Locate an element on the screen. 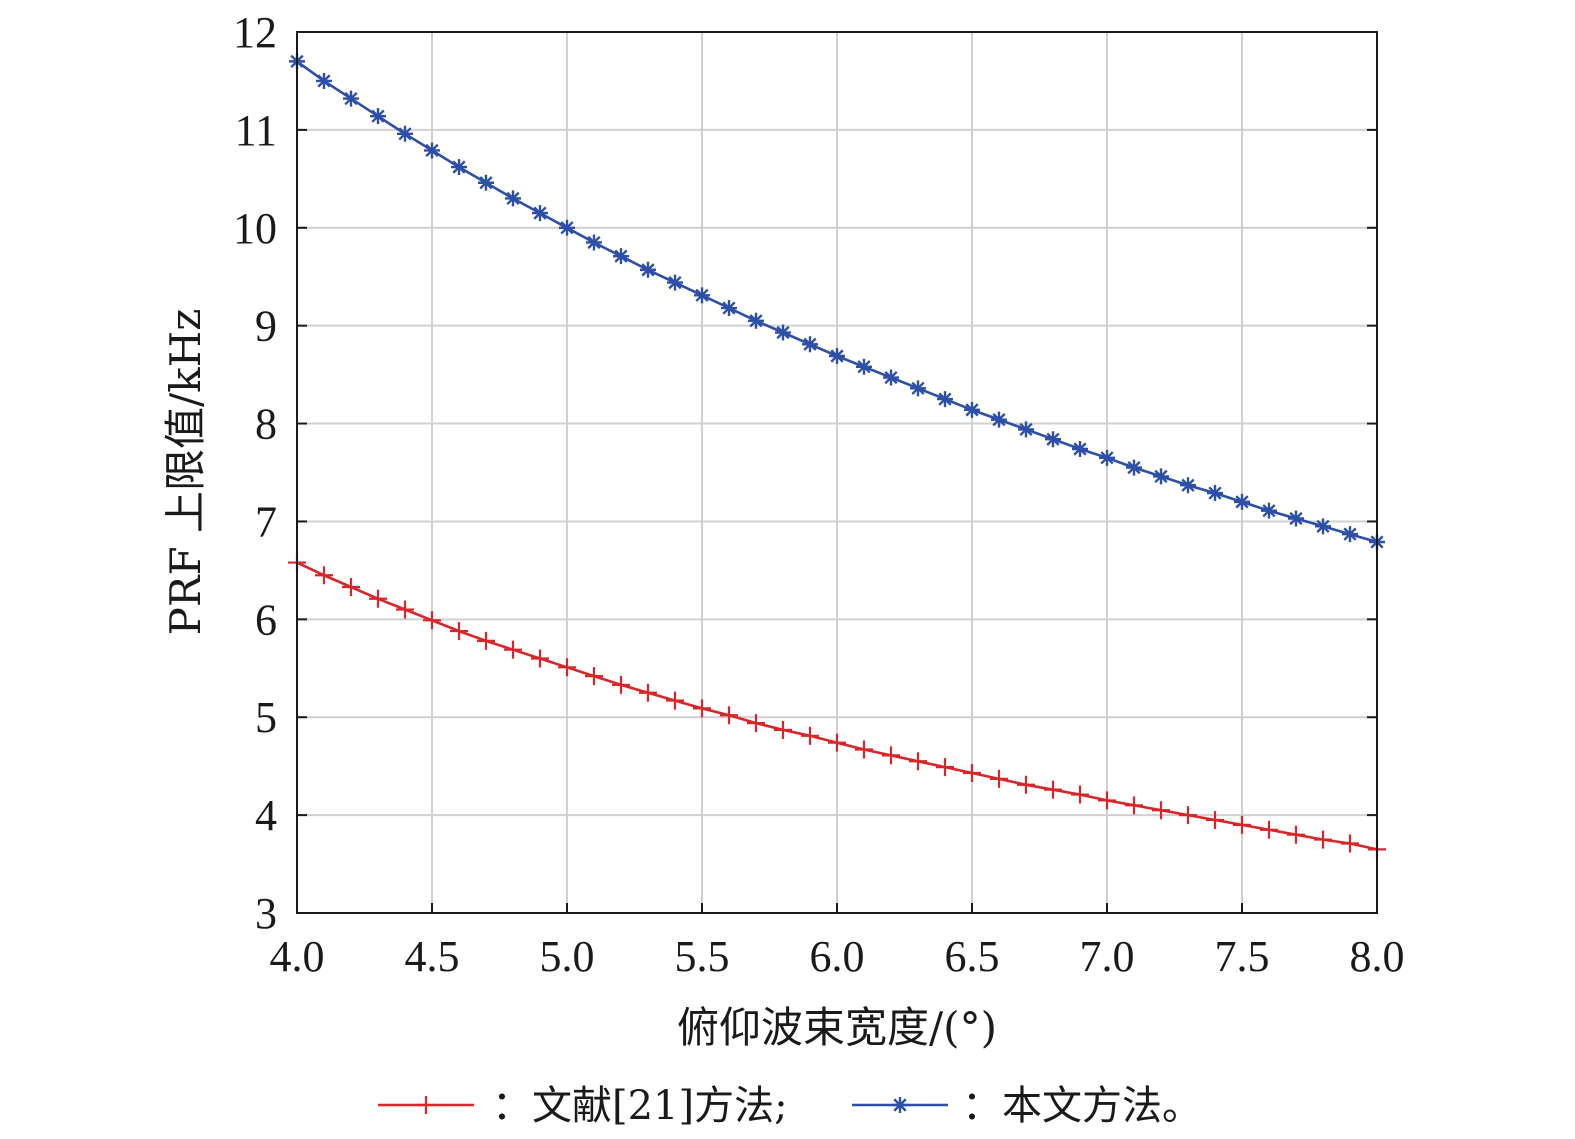  x-tick-label: 8.0 is located at coordinates (1377, 956).